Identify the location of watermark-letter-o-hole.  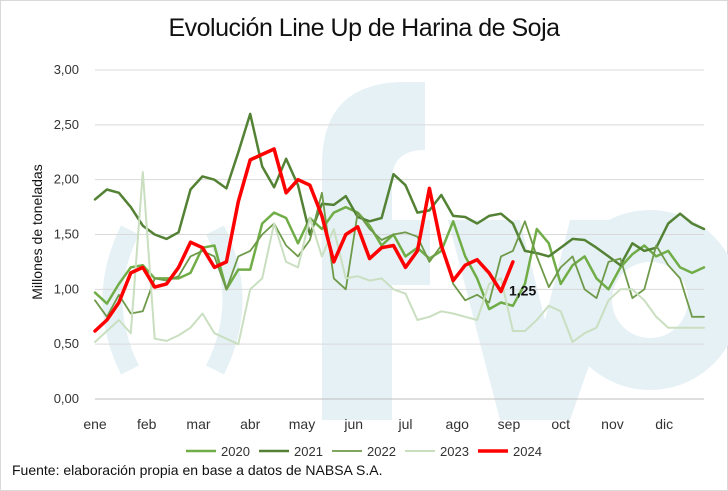
(650, 300).